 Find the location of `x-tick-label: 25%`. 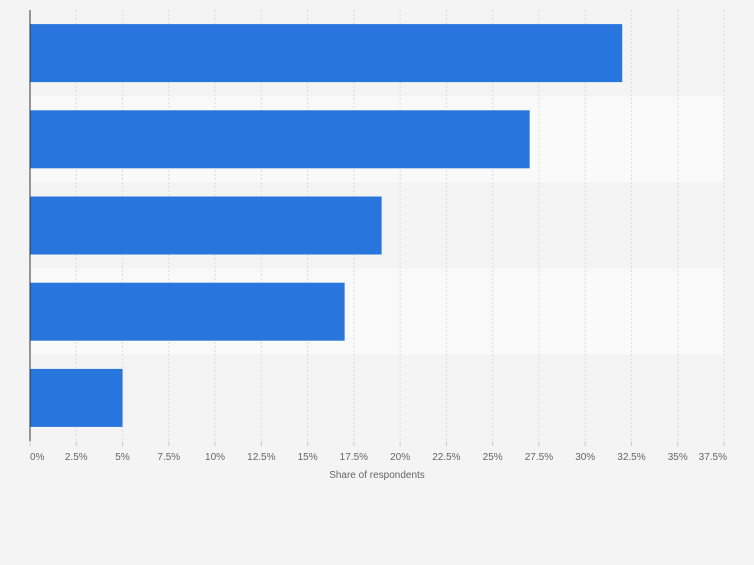

x-tick-label: 25% is located at coordinates (493, 457).